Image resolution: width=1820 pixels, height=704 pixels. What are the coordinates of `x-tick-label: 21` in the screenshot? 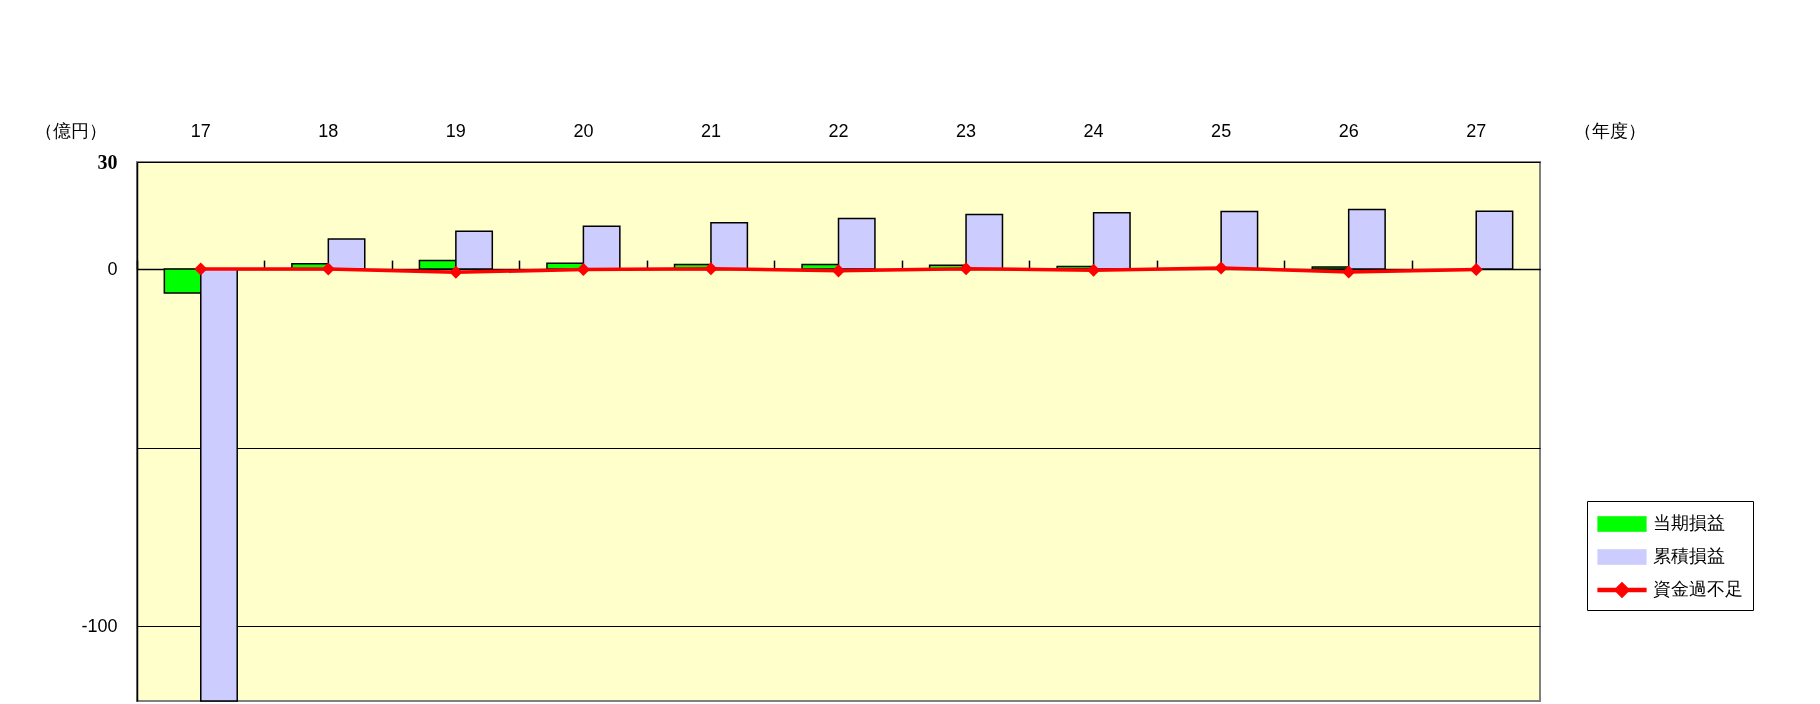 It's located at (710, 130).